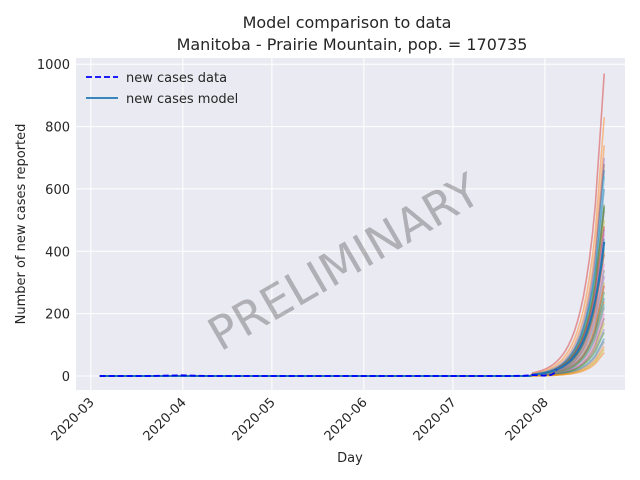  Describe the element at coordinates (21, 224) in the screenshot. I see `y-axis-label: Number of new cases reported` at that location.